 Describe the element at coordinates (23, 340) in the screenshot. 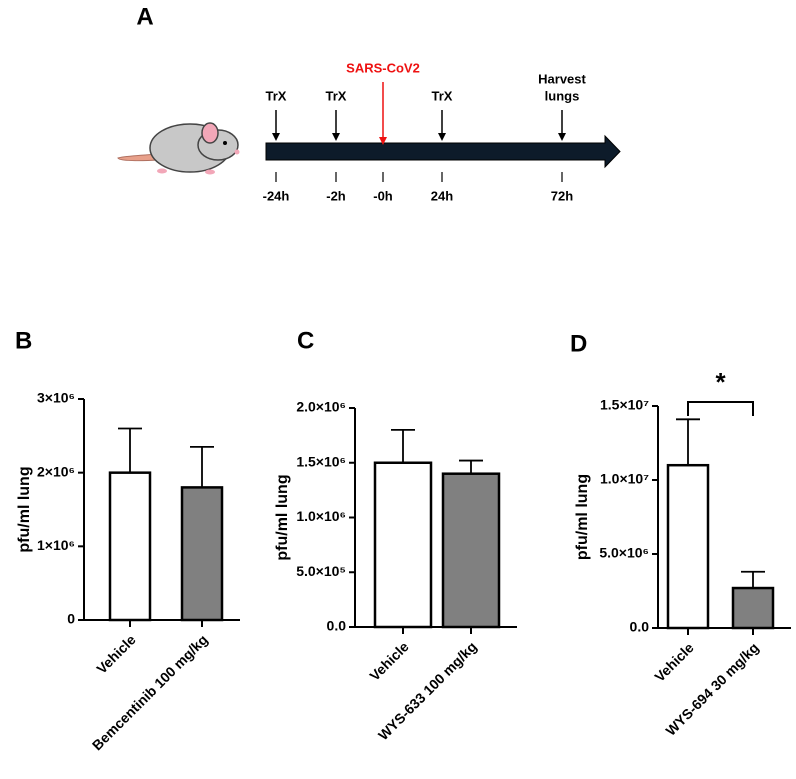

I see `panel-label: B` at that location.